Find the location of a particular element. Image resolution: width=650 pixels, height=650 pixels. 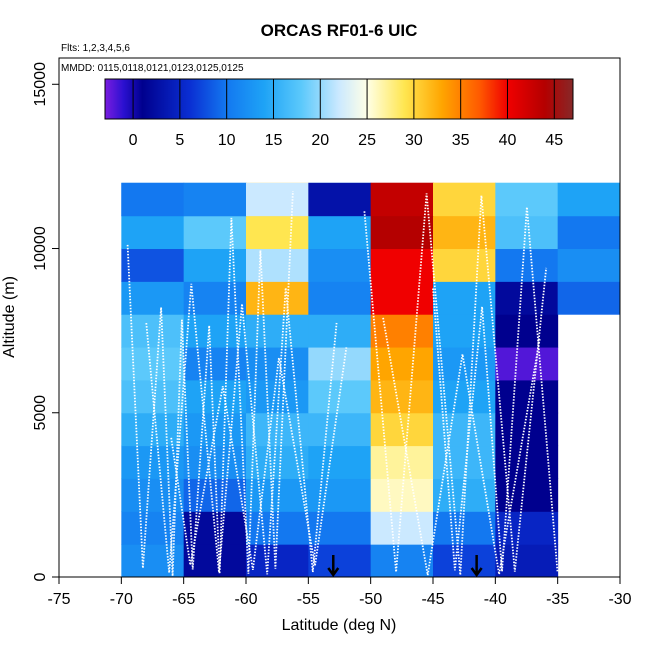

x-tick-label: -50 is located at coordinates (370, 599).